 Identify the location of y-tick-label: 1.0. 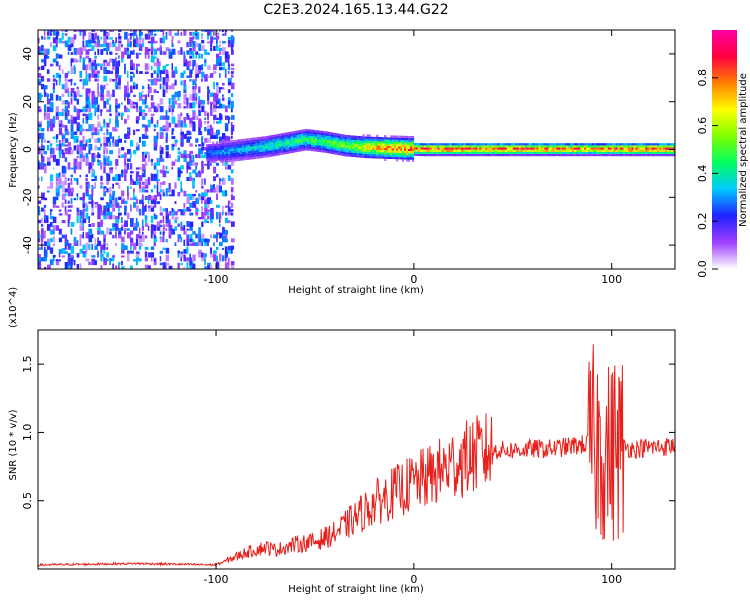
(27, 433).